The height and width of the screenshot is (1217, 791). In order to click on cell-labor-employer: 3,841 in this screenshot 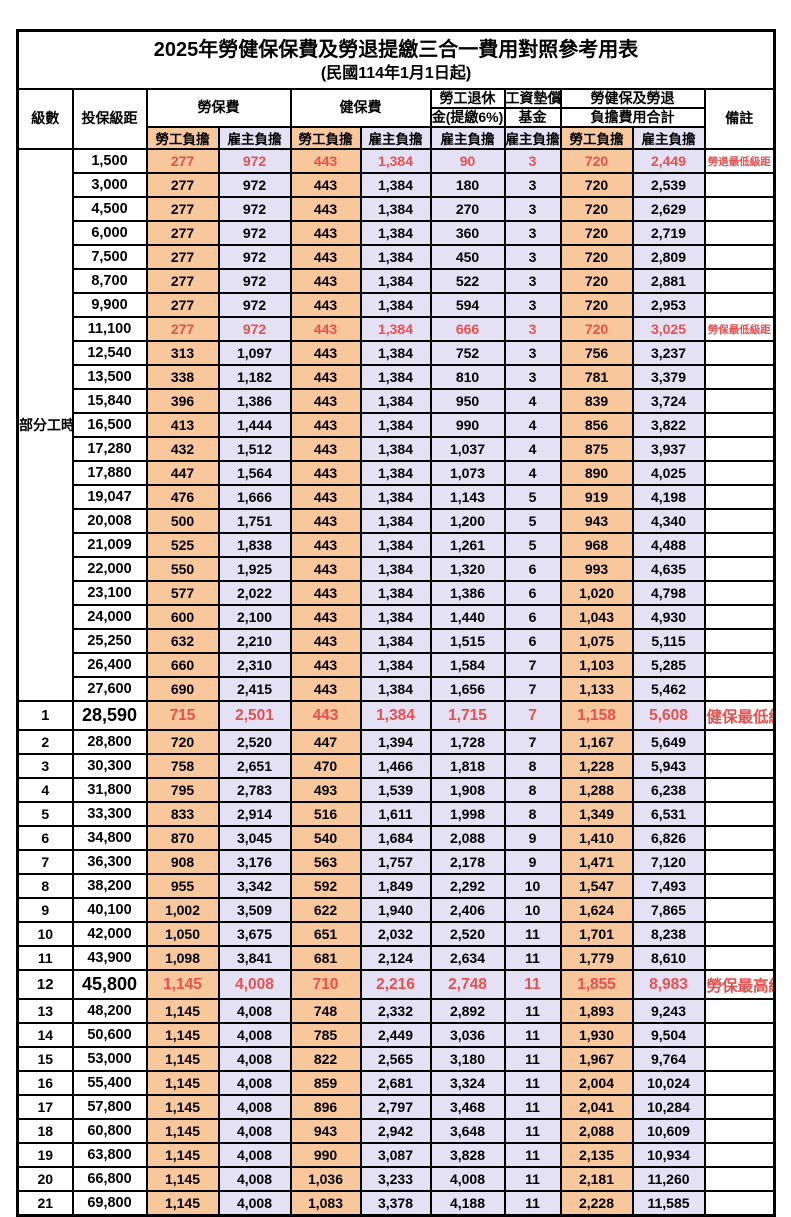, I will do `click(254, 958)`.